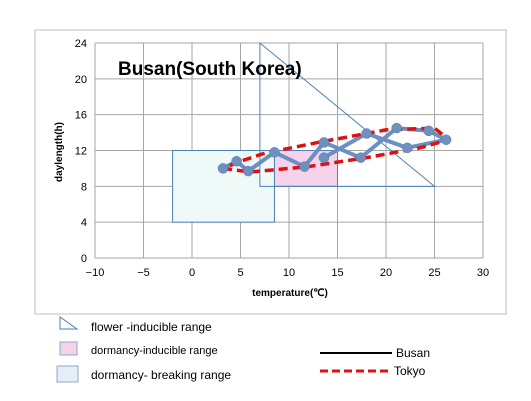  What do you see at coordinates (290, 293) in the screenshot?
I see `x-axis-title: temperature(℃)` at bounding box center [290, 293].